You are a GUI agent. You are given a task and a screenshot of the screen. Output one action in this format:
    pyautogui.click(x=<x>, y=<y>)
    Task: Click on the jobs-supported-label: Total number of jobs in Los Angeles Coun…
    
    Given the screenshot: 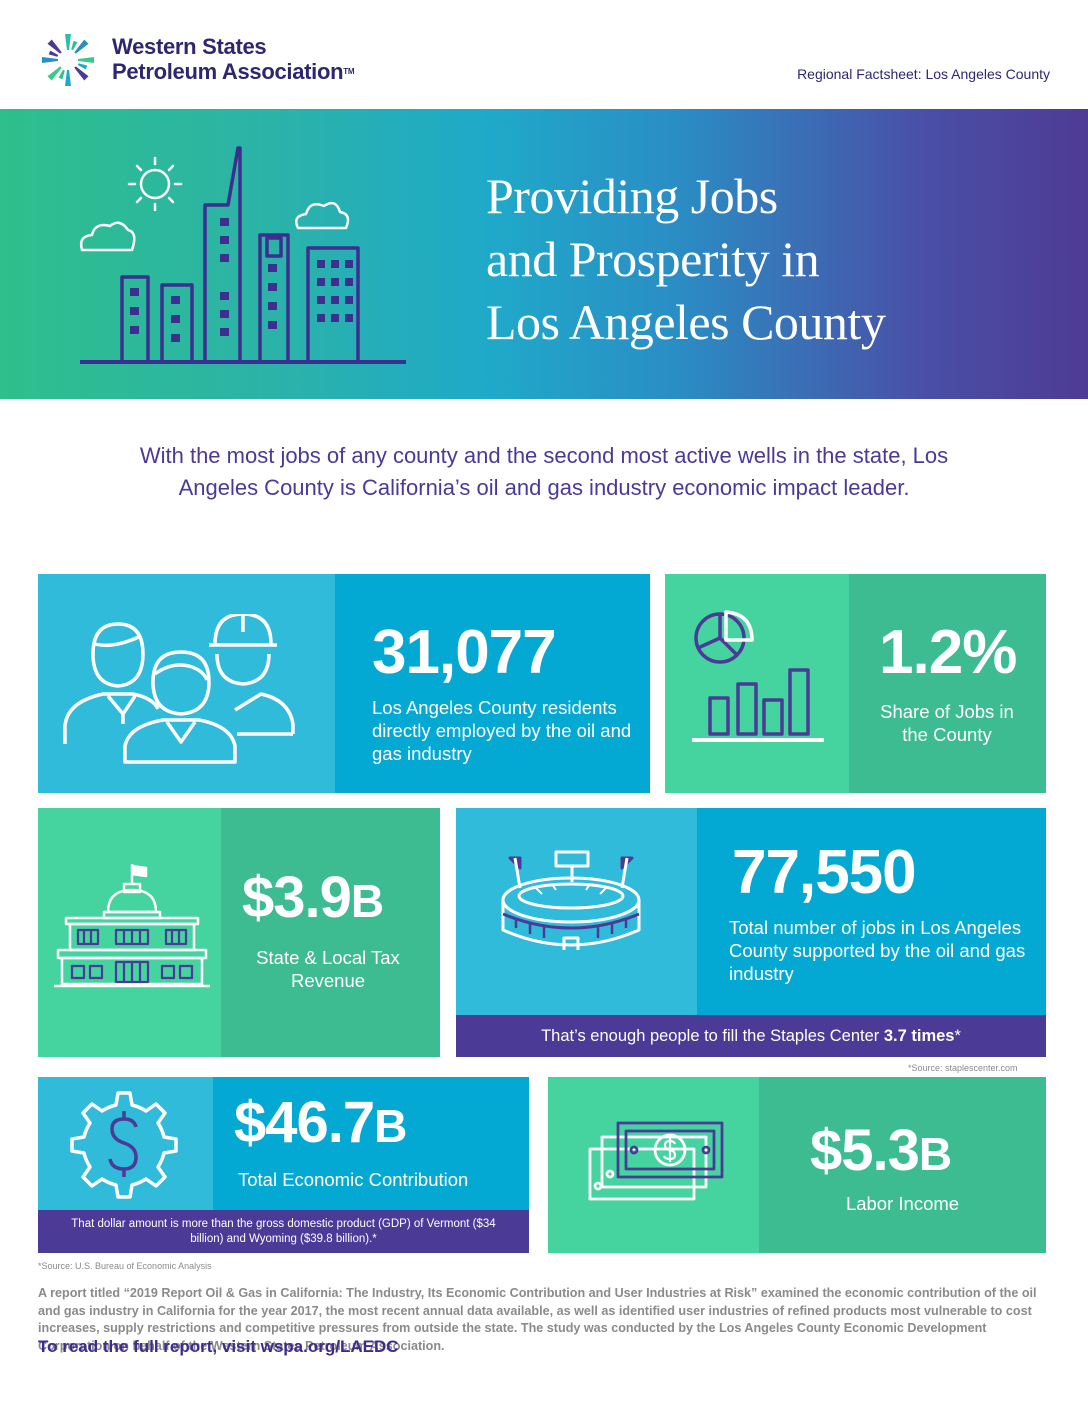 What is the action you would take?
    pyautogui.click(x=877, y=950)
    